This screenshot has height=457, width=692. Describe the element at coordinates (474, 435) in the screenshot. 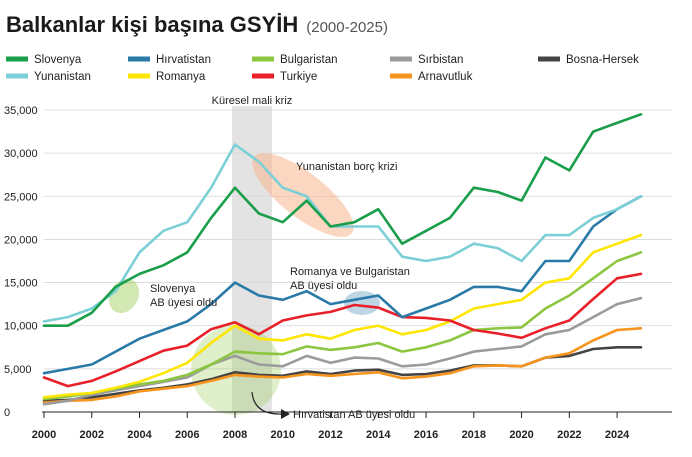

I see `x-tick-label-9: 2018` at that location.